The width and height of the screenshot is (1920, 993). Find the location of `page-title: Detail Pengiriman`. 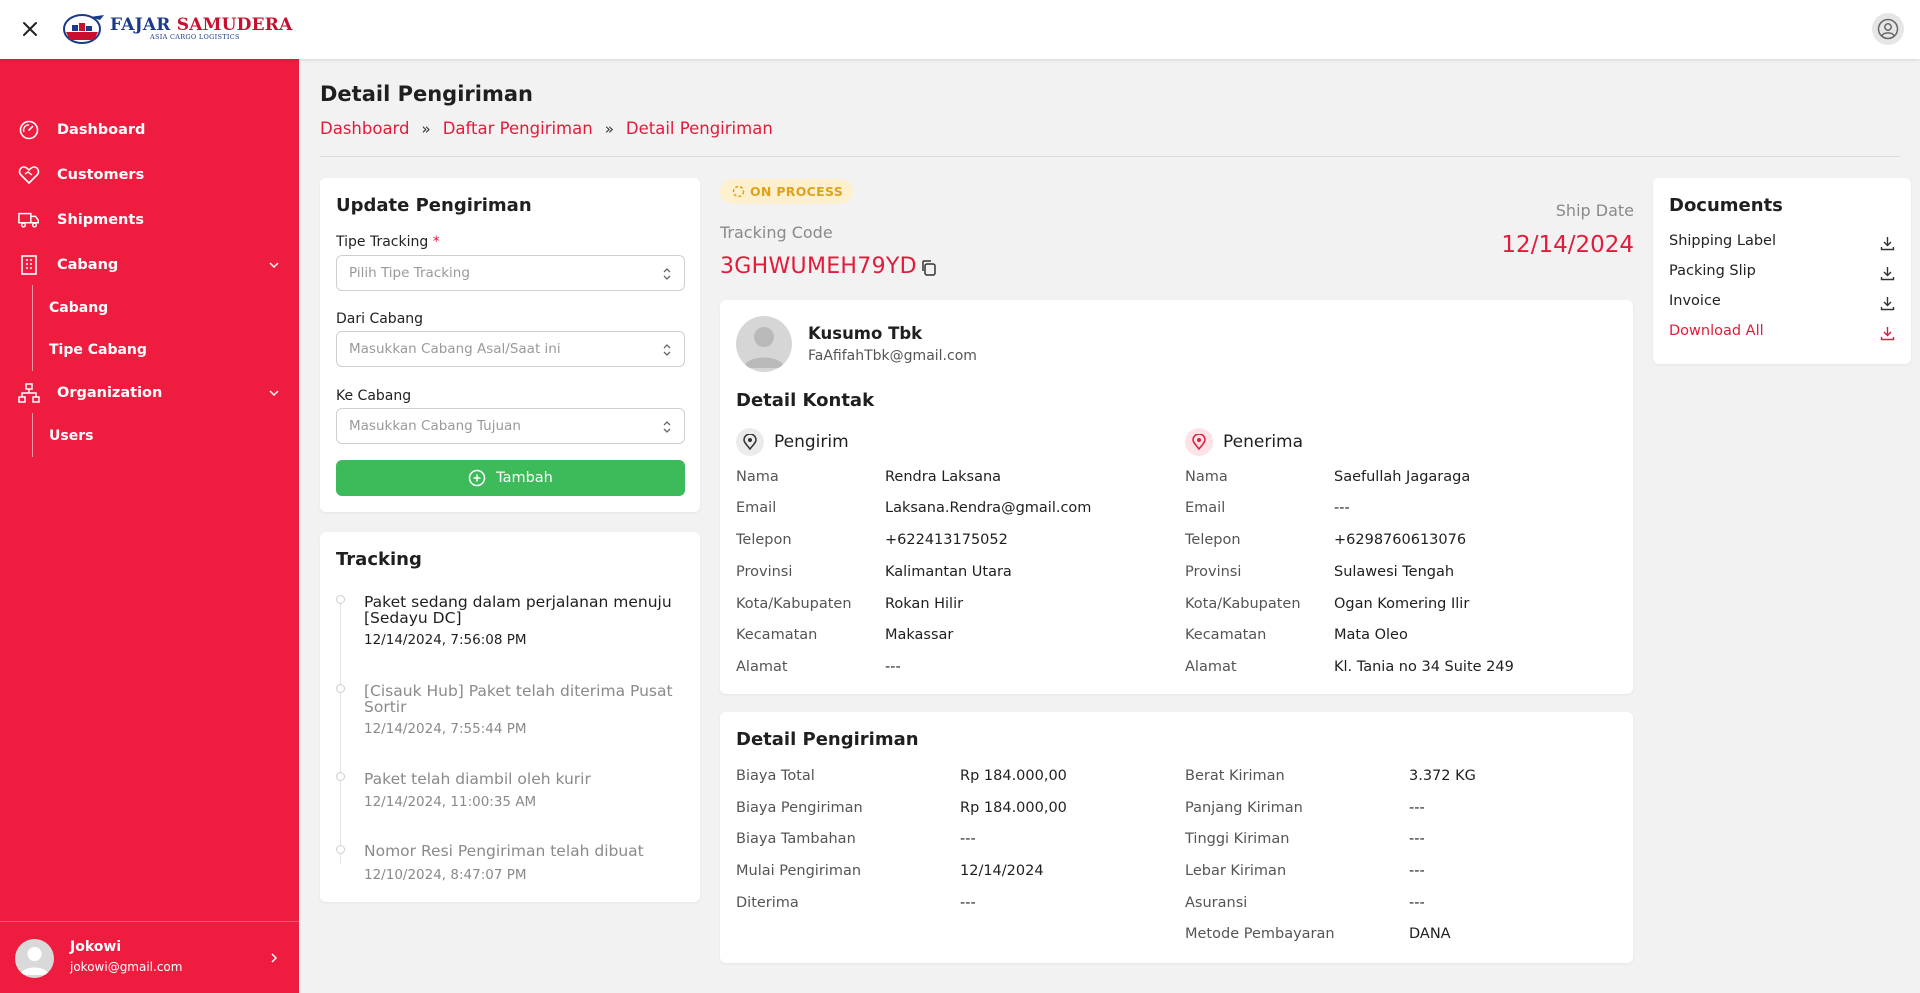

page-title: Detail Pengiriman is located at coordinates (426, 94).